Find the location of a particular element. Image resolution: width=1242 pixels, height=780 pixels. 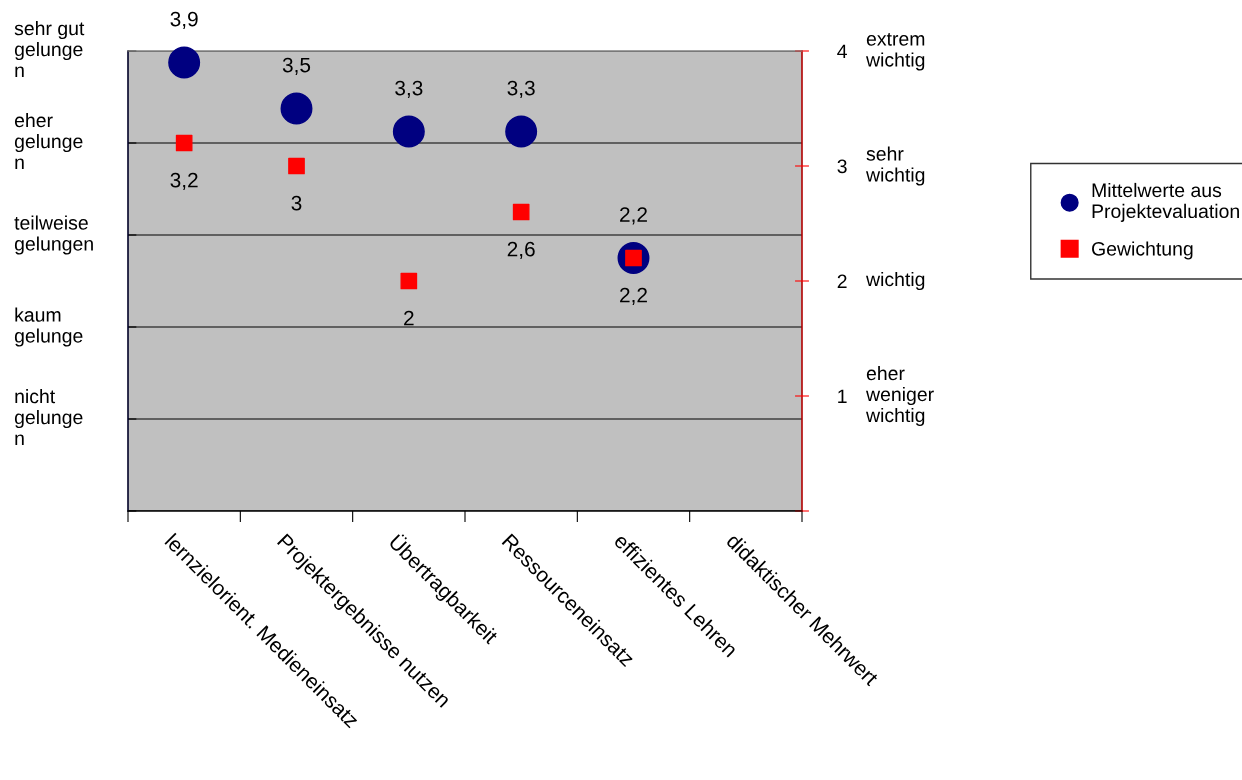

data-label: 2 is located at coordinates (409, 318).